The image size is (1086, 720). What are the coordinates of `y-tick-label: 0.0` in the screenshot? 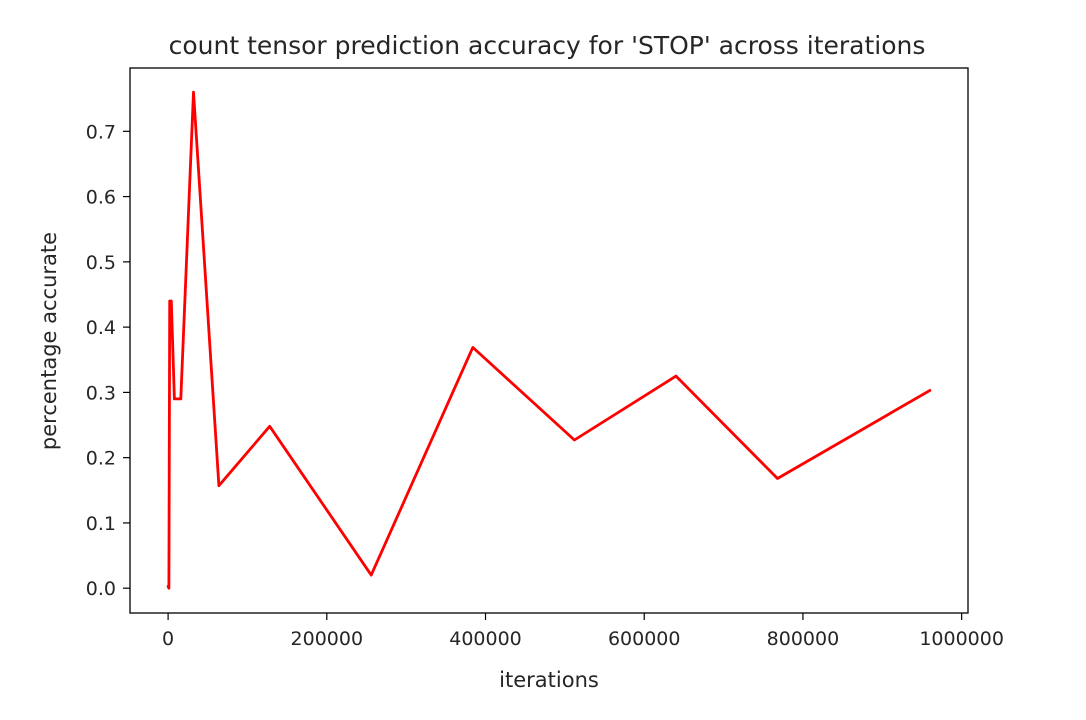 It's located at (101, 589).